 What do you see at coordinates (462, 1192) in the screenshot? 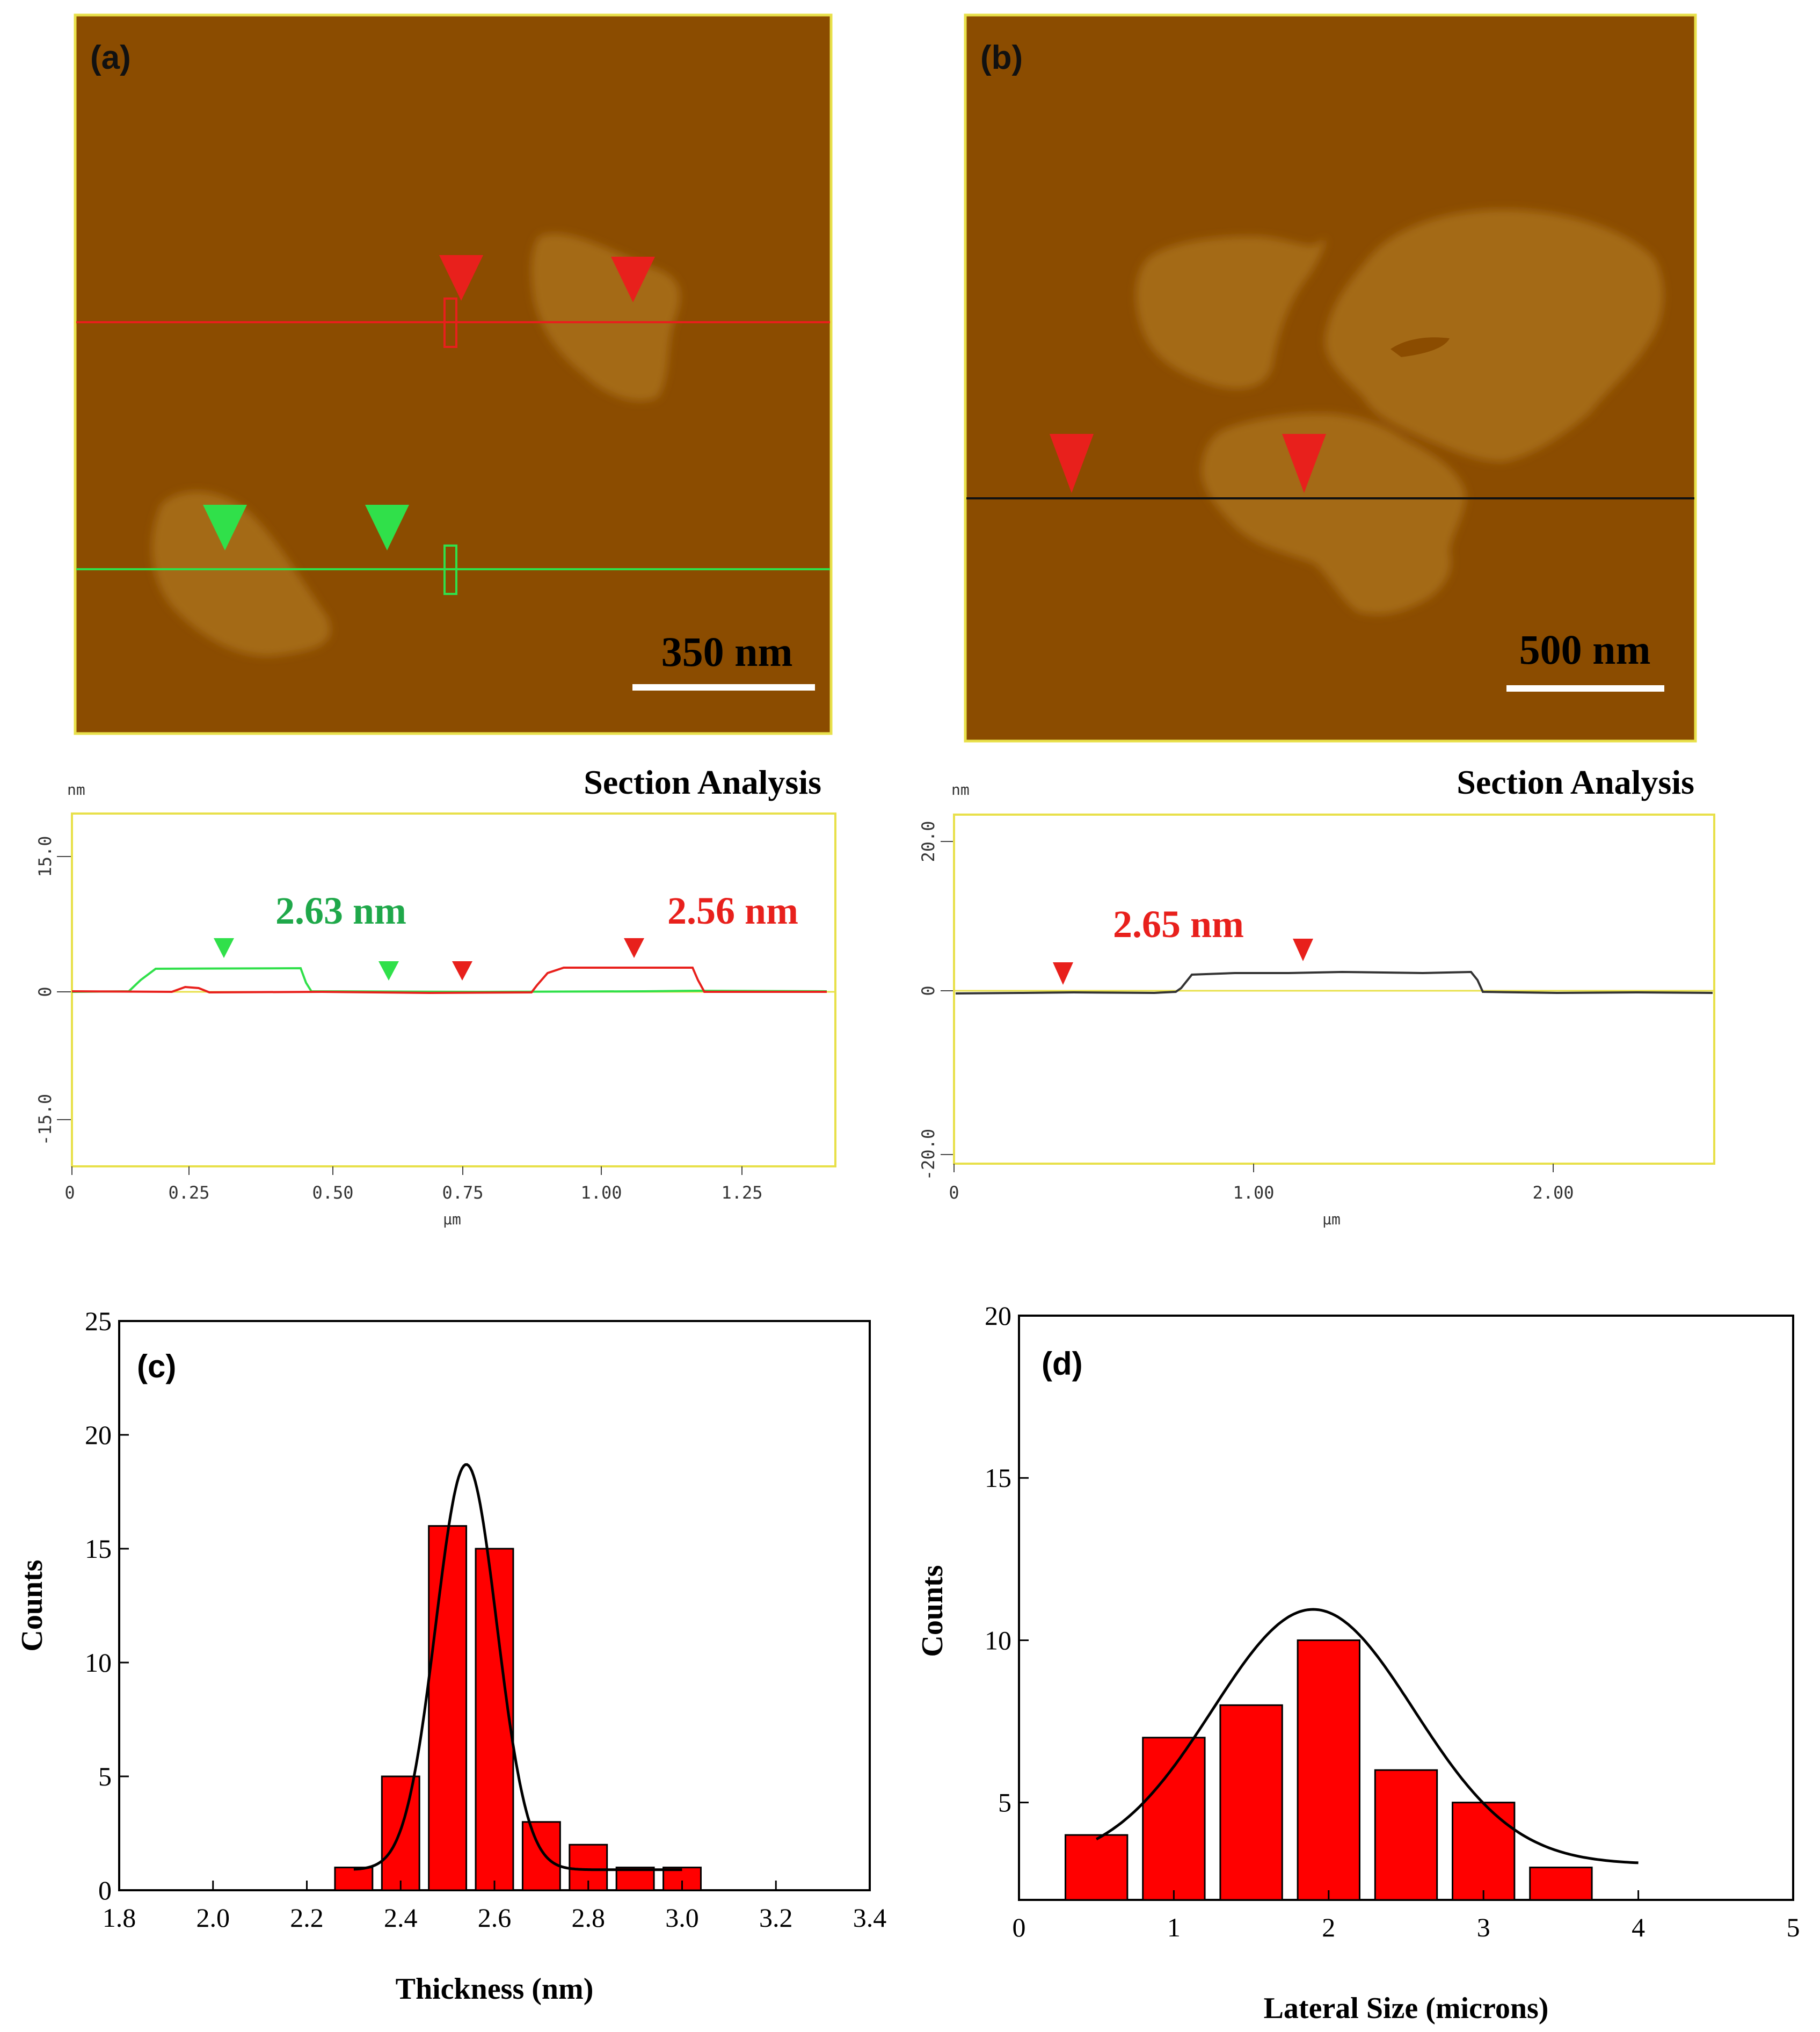
I see `section-a-xtick-4: 0.75` at bounding box center [462, 1192].